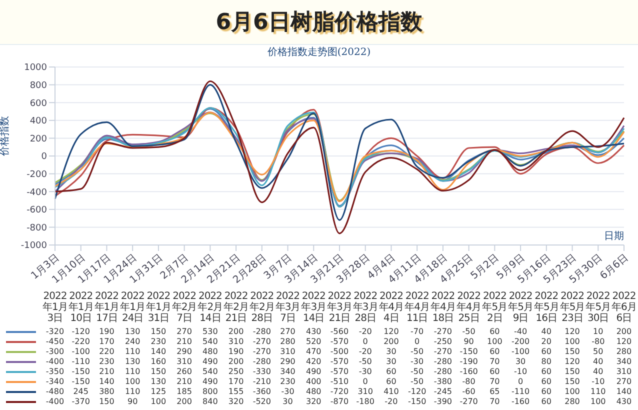  I want to click on data-label: 10, so click(598, 332).